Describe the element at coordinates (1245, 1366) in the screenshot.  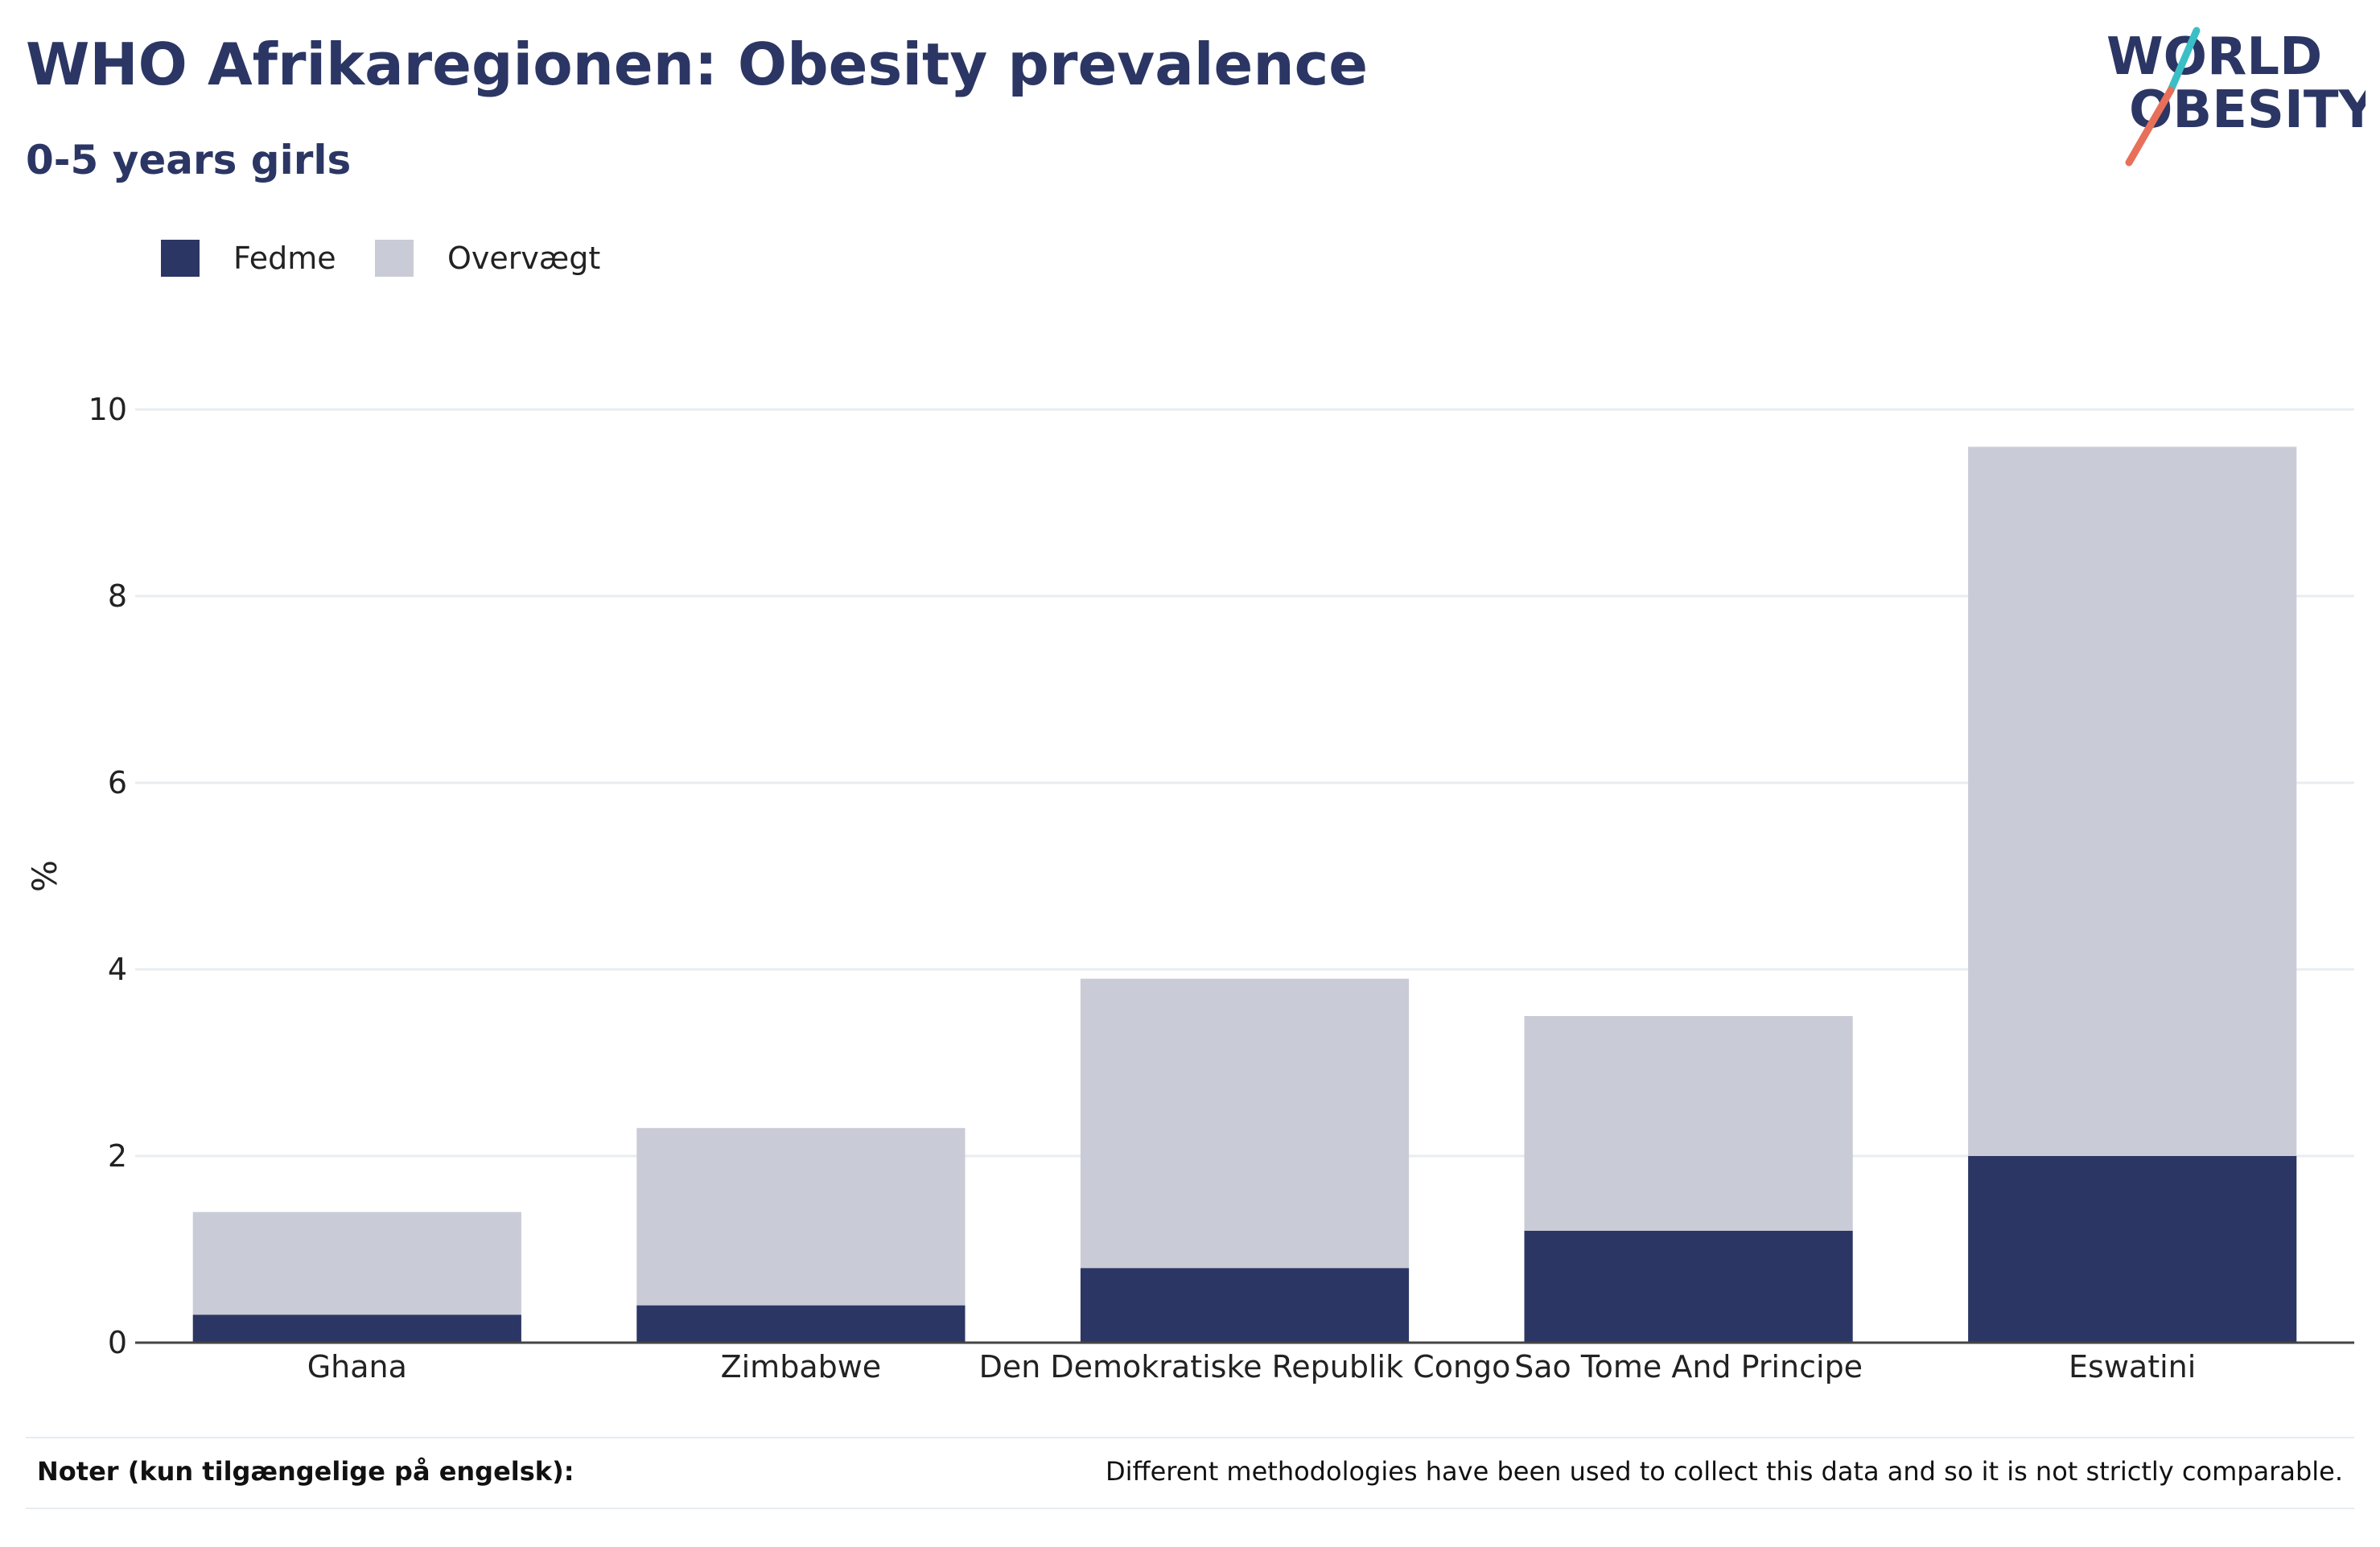
I see `x-tick-label: Den Demokratiske Republik Congo` at that location.